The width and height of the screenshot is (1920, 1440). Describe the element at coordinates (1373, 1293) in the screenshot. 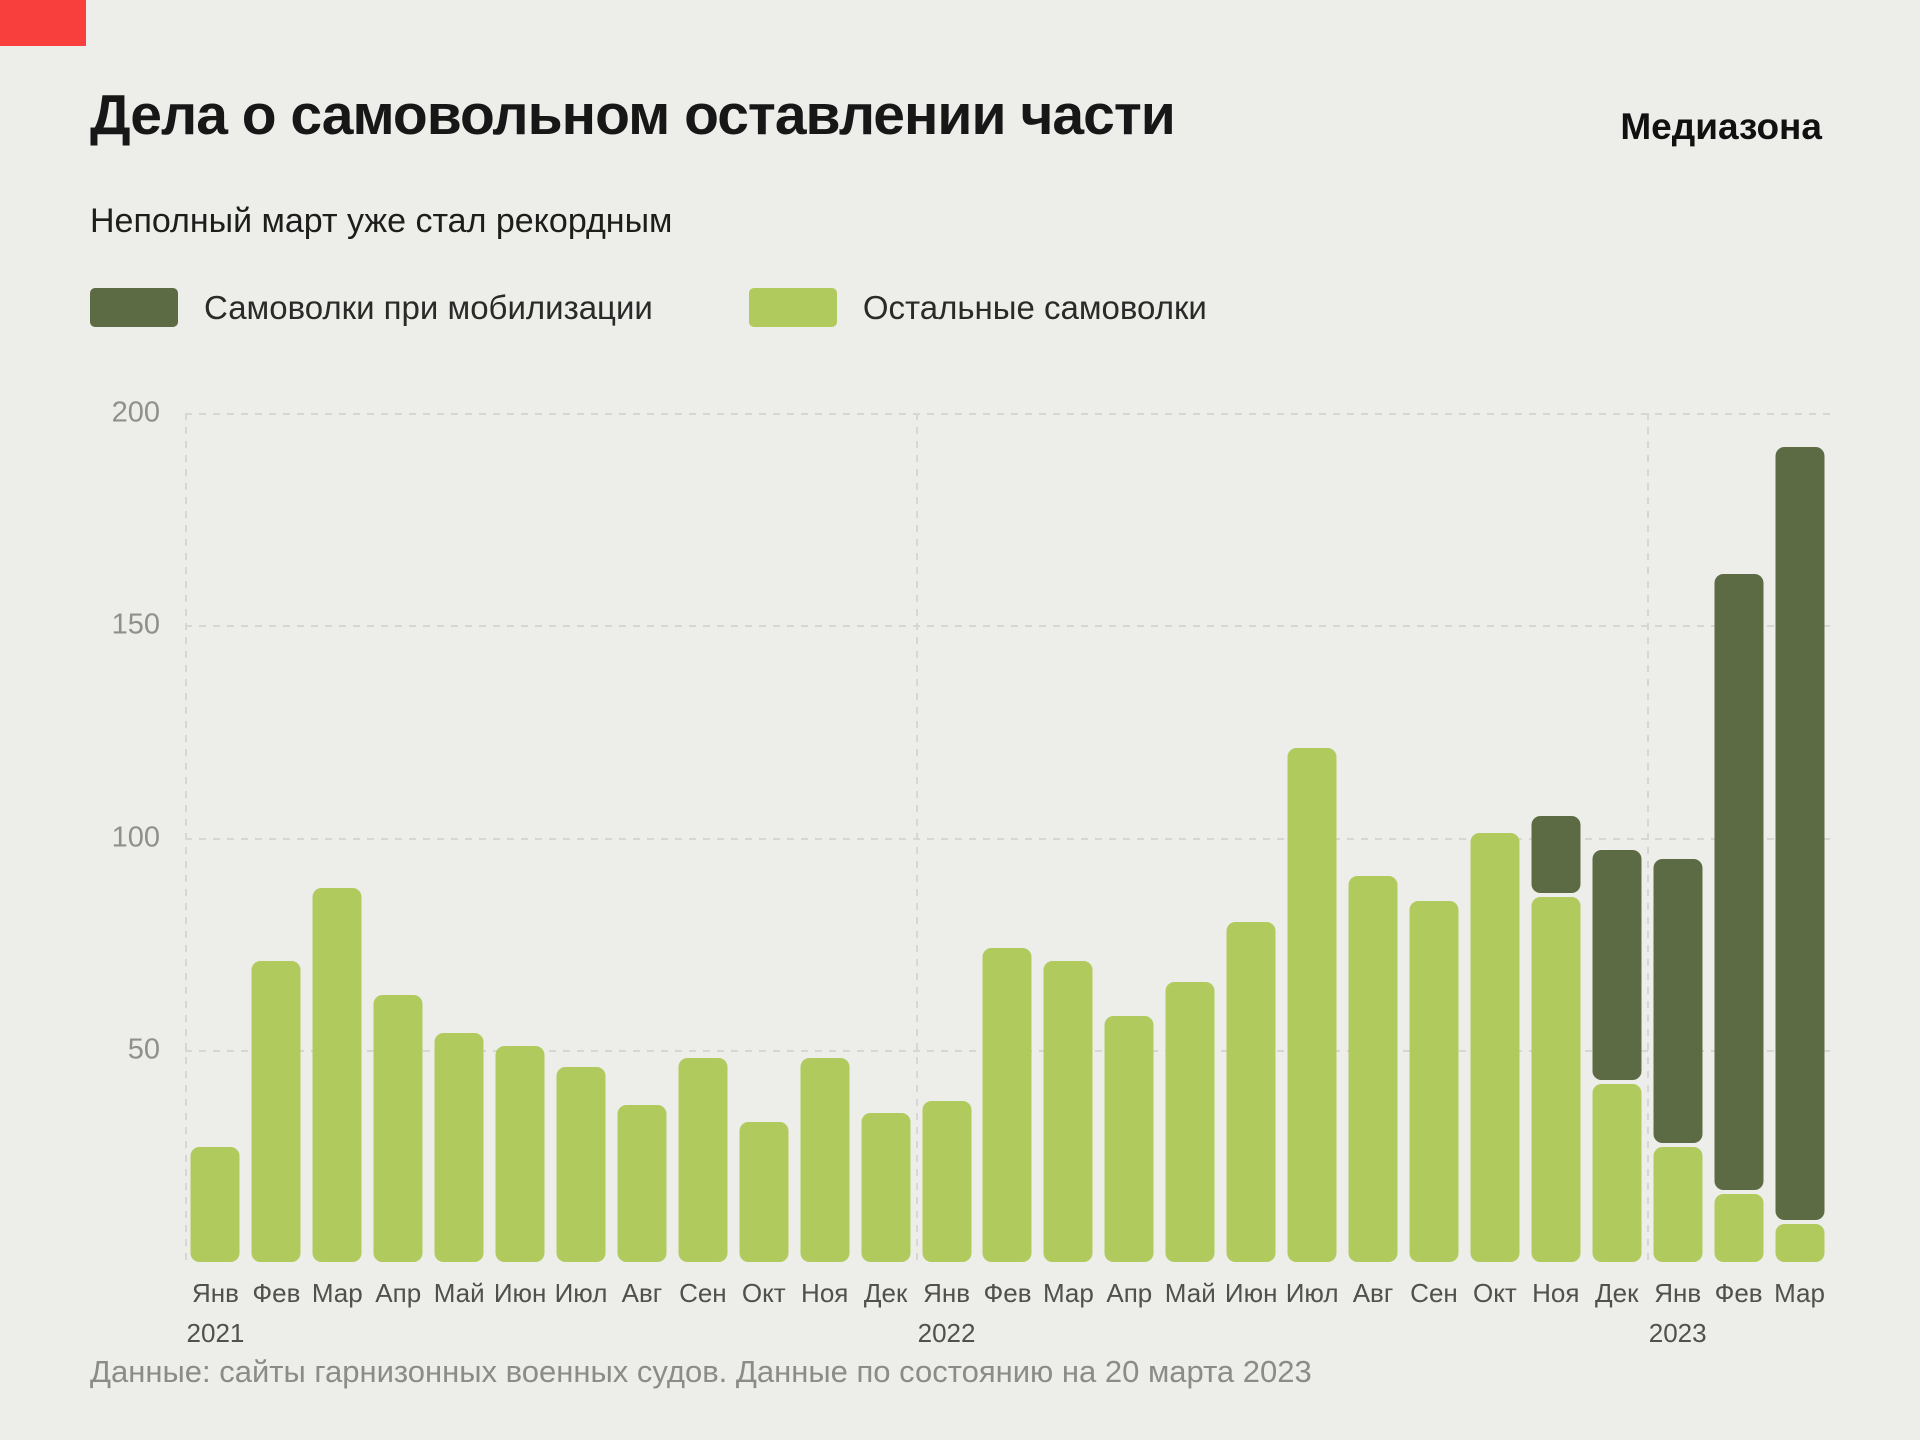

I see `x-axis-label: Авг` at that location.